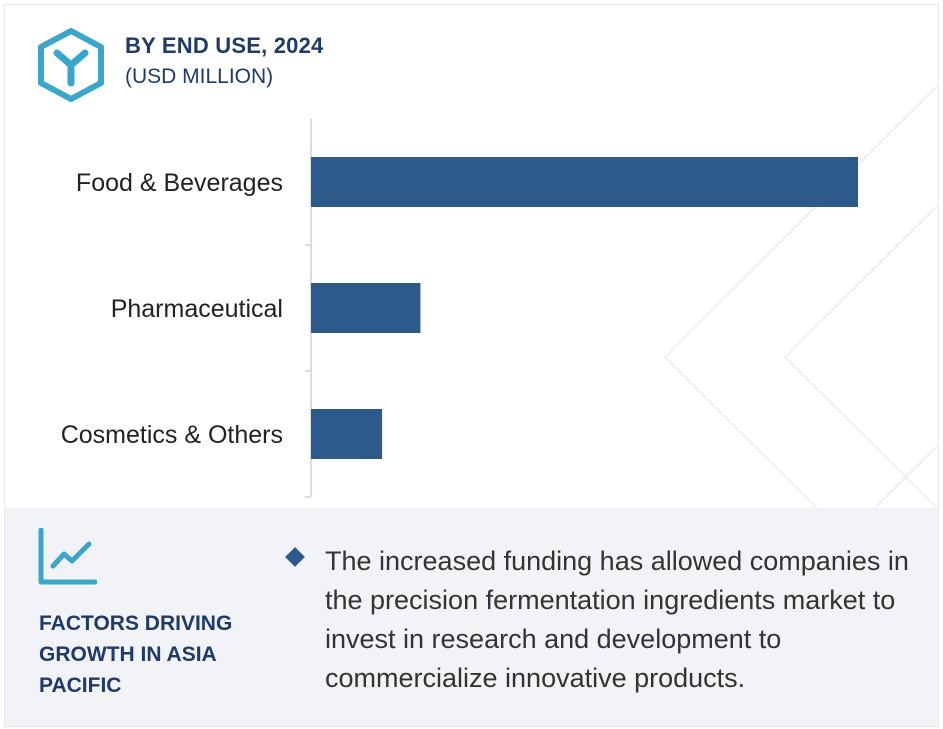  I want to click on category-label: Pharmaceutical, so click(197, 309).